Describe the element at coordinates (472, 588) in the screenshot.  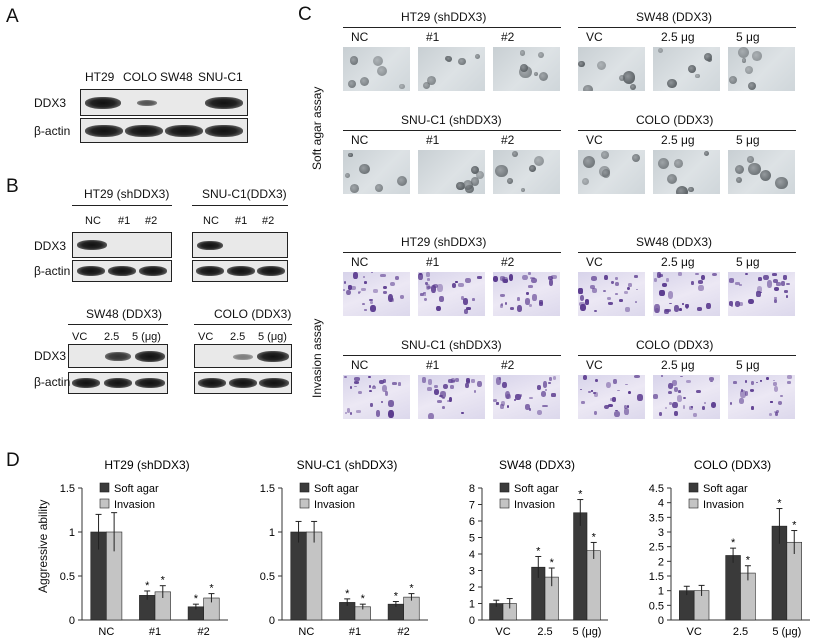
I see `y-tick-label: 2` at that location.